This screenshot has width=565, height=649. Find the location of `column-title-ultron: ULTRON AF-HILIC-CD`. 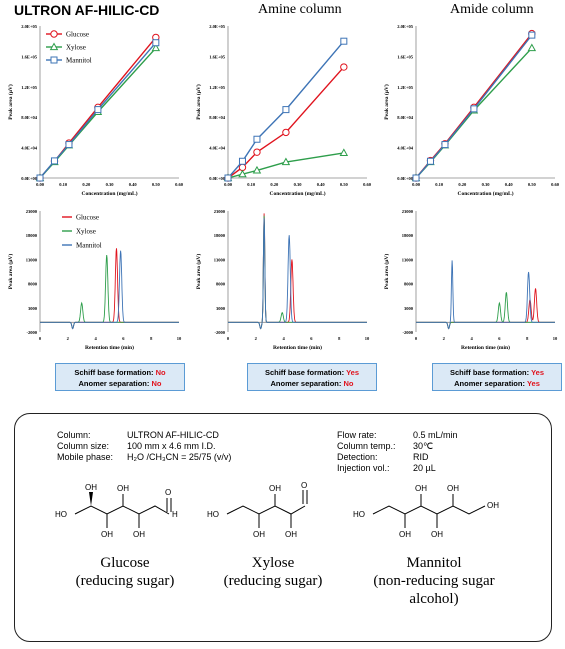

column-title-ultron: ULTRON AF-HILIC-CD is located at coordinates (87, 10).